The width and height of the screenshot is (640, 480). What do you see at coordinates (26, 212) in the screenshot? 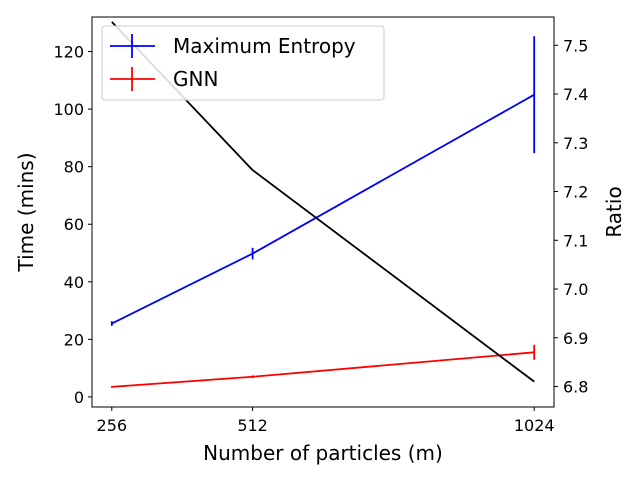
I see `y-axis-title: Time (mins)` at bounding box center [26, 212].